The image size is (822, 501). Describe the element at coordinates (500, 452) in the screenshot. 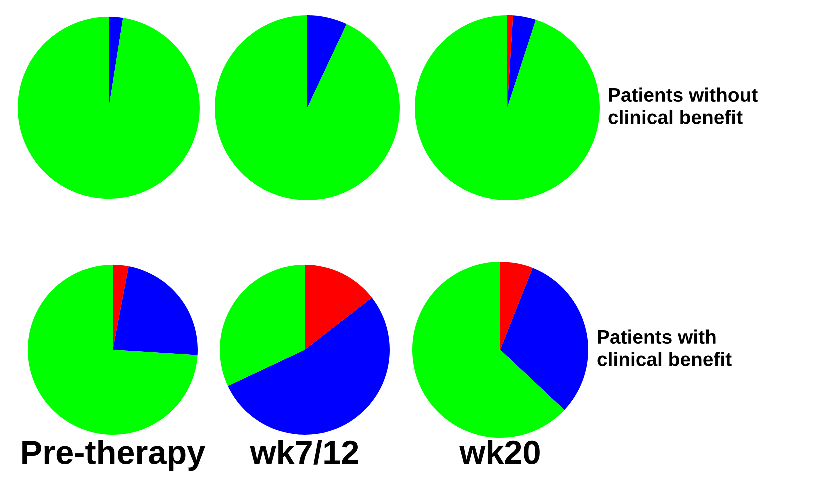

I see `text: wk20` at that location.